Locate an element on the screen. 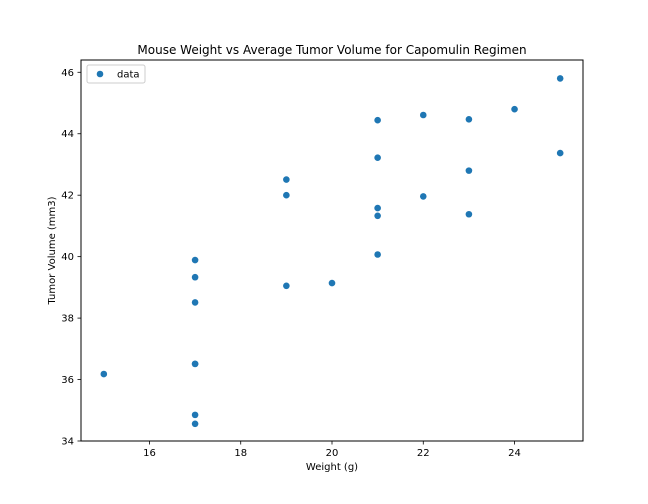 The height and width of the screenshot is (504, 648). x-axis-ticks: 16 18 20 22 24 is located at coordinates (332, 450).